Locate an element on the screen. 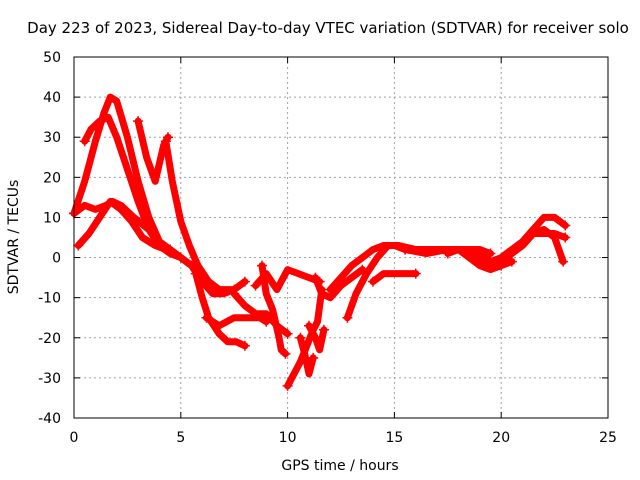 The image size is (640, 480). y-tick-label: -20 is located at coordinates (49, 339).